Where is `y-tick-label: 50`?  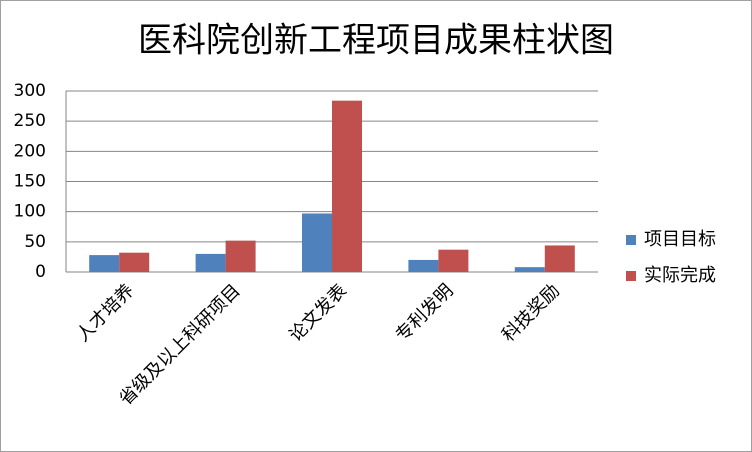
y-tick-label: 50 is located at coordinates (35, 242).